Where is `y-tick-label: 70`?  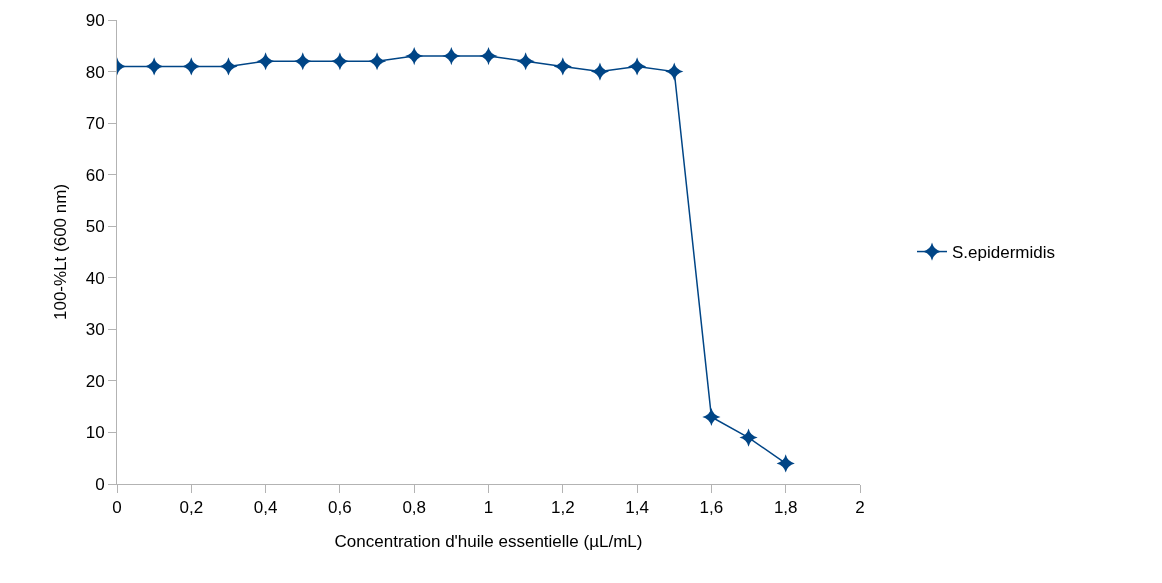 y-tick-label: 70 is located at coordinates (95, 124).